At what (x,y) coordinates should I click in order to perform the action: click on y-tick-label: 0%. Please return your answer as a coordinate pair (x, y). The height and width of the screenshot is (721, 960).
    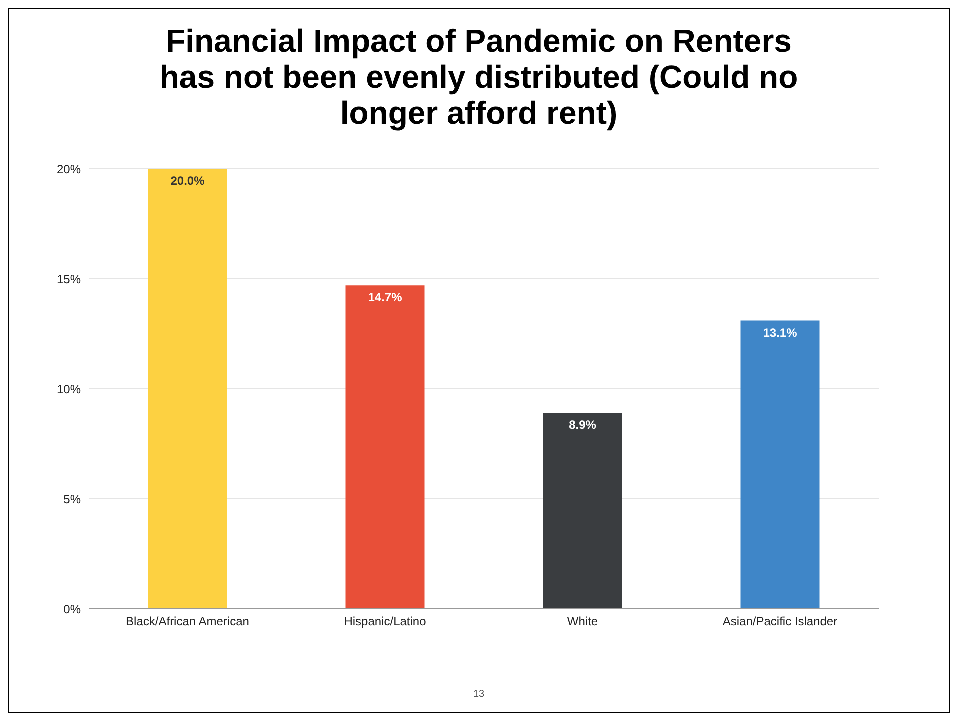
    Looking at the image, I should click on (73, 609).